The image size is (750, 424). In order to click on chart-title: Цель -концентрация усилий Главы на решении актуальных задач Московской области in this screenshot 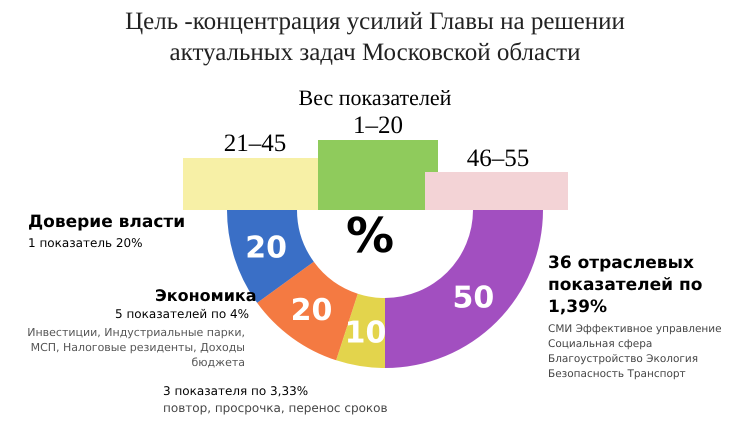, I will do `click(375, 37)`.